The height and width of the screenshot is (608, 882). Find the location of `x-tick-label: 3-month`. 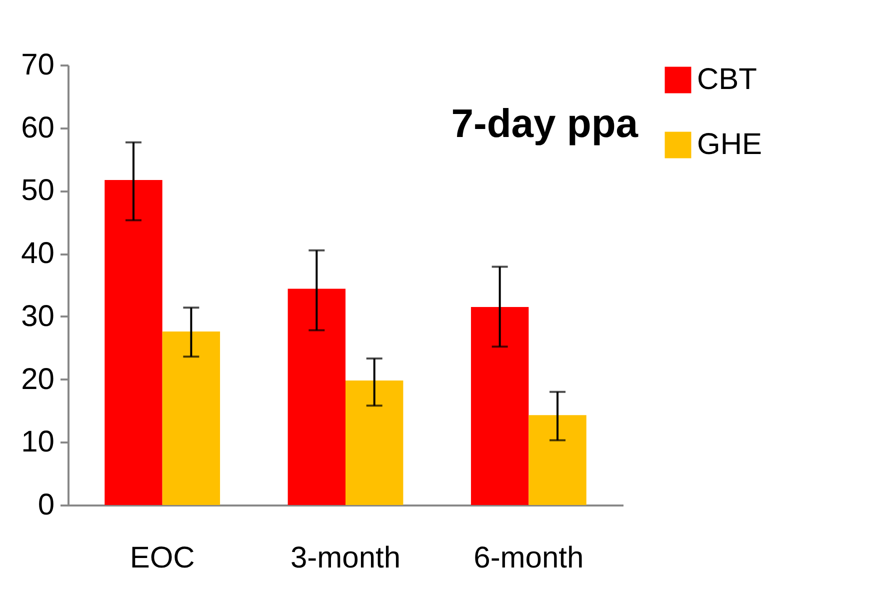

x-tick-label: 3-month is located at coordinates (345, 558).